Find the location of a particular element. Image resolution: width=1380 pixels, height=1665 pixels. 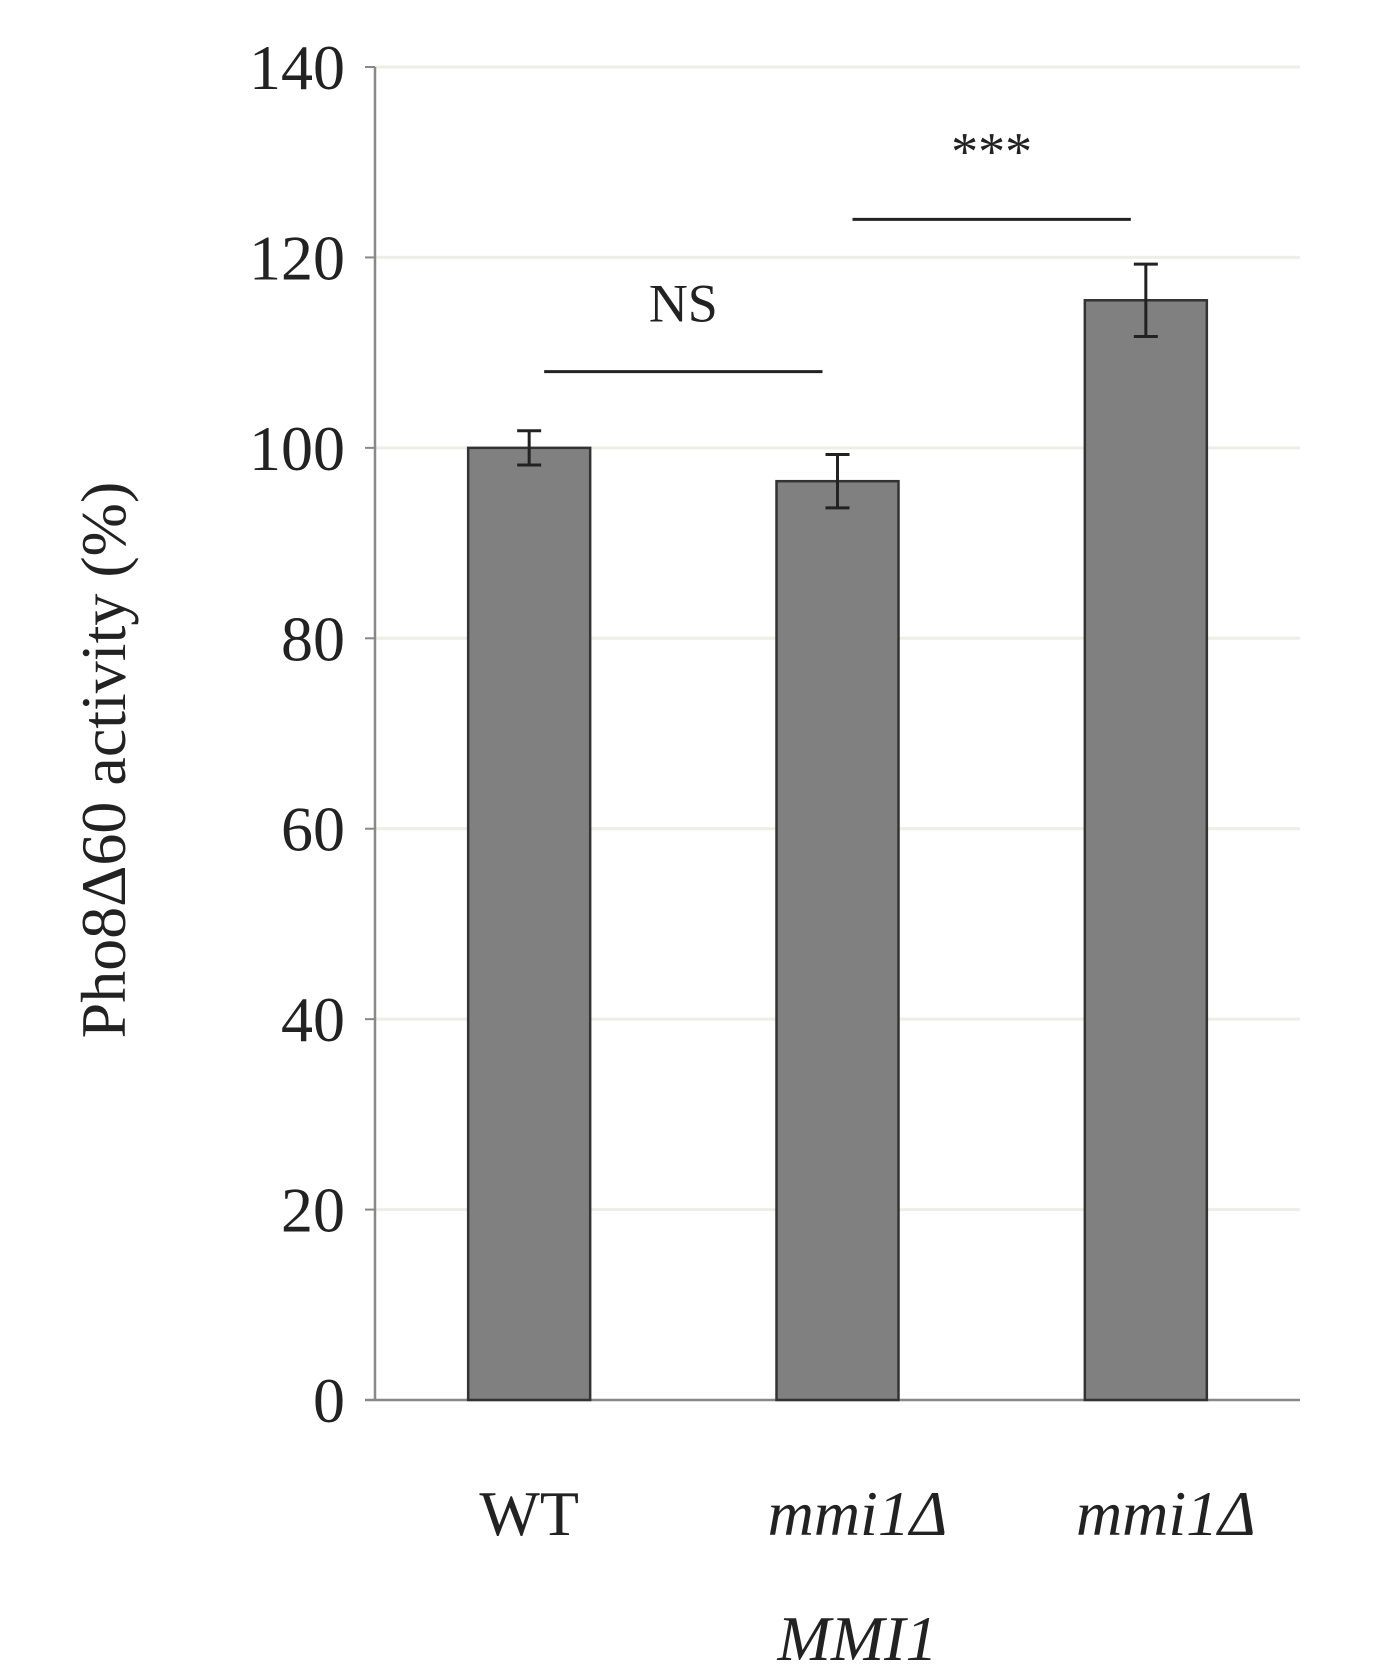

y-tick-label-0: 0 is located at coordinates (329, 1400).